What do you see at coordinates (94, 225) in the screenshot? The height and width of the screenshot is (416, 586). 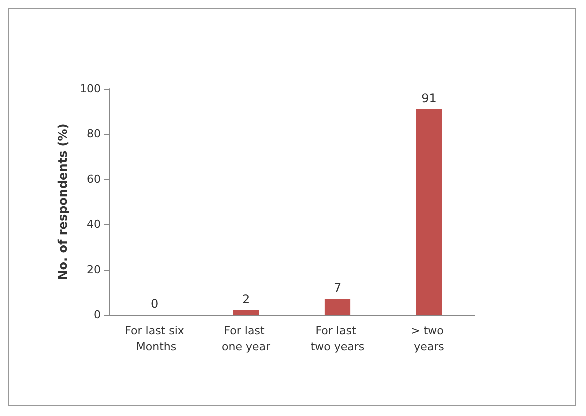 I see `y-tick-label: 40` at bounding box center [94, 225].